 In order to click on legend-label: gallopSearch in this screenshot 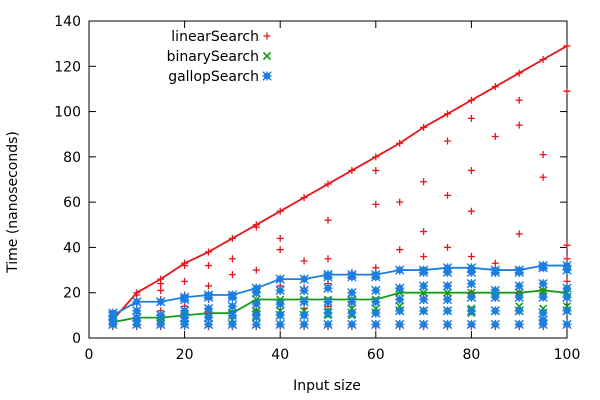, I will do `click(213, 77)`.